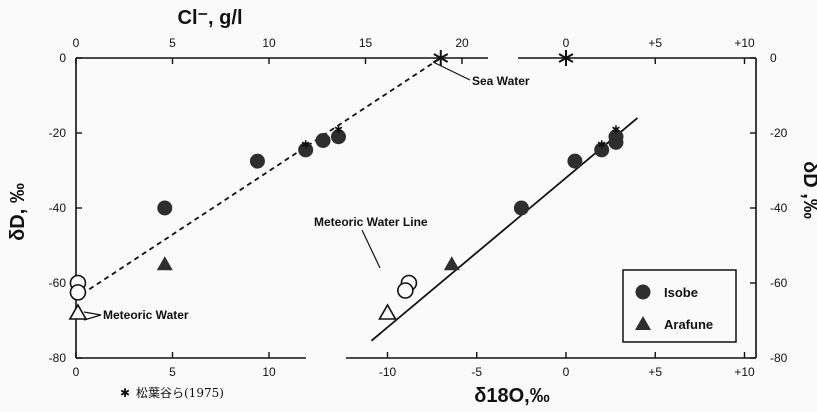 This screenshot has height=412, width=817. Describe the element at coordinates (808, 190) in the screenshot. I see `right-y-axis-title: δD ,‰` at that location.